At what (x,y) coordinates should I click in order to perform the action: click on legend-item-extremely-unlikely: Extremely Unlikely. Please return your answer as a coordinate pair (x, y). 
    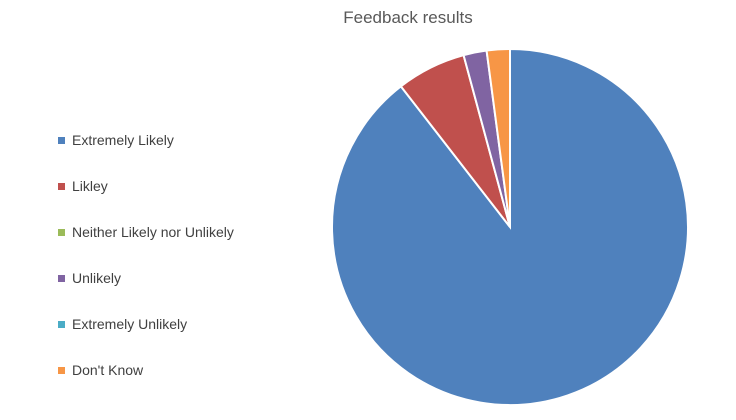
    Looking at the image, I should click on (146, 324).